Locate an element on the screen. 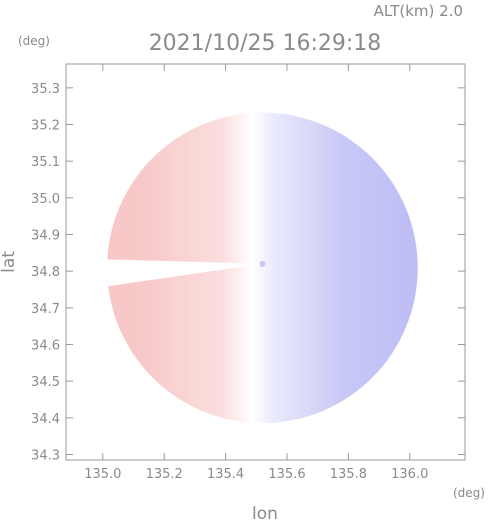 This screenshot has width=491, height=521. x-tick-label: 135.8 is located at coordinates (348, 474).